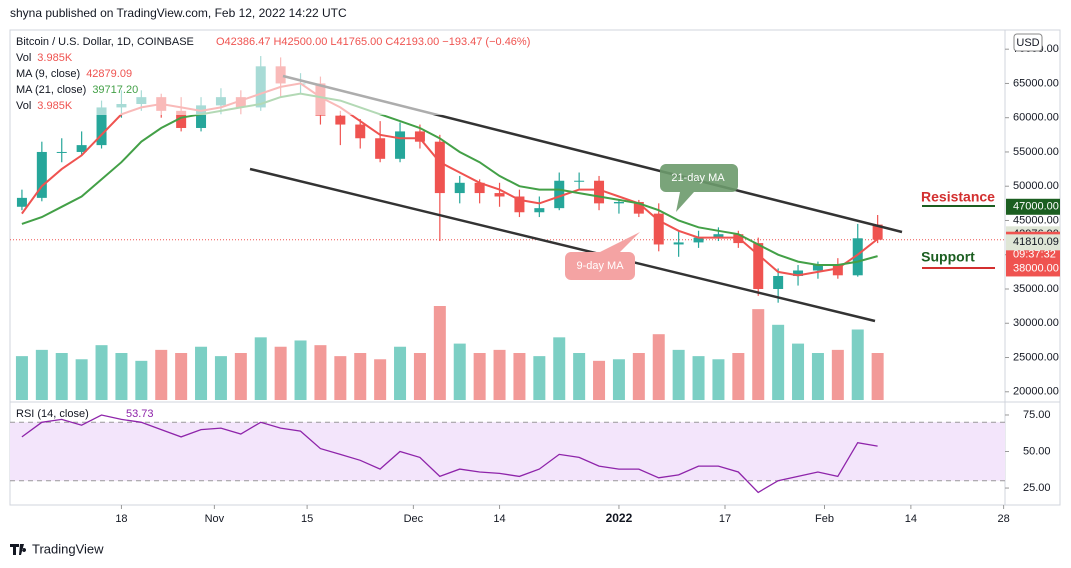 The image size is (1071, 568). I want to click on x-tick-label: 2022, so click(619, 518).